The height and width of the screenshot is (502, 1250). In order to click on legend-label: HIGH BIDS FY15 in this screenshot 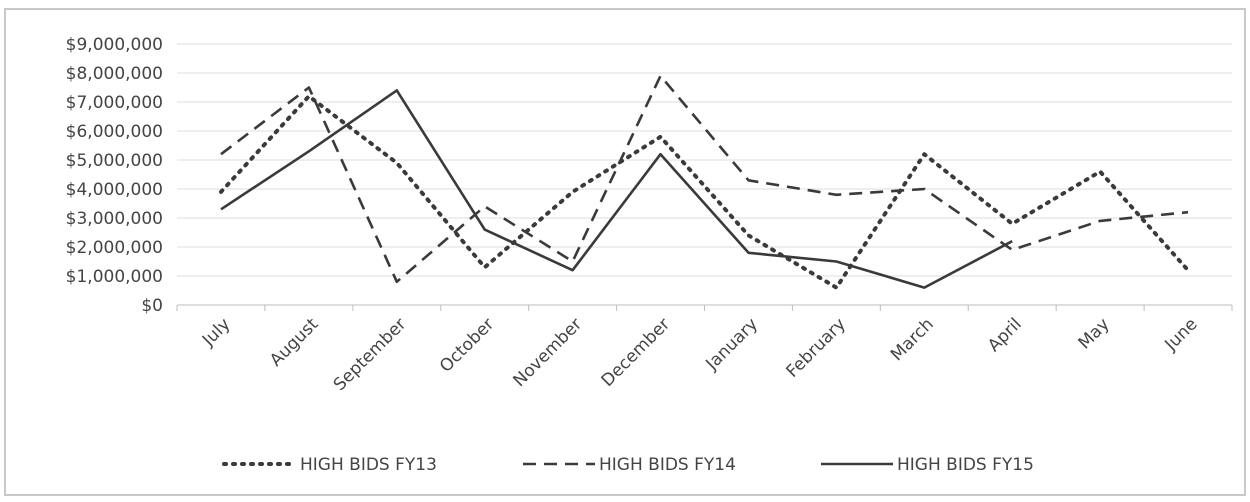, I will do `click(965, 465)`.